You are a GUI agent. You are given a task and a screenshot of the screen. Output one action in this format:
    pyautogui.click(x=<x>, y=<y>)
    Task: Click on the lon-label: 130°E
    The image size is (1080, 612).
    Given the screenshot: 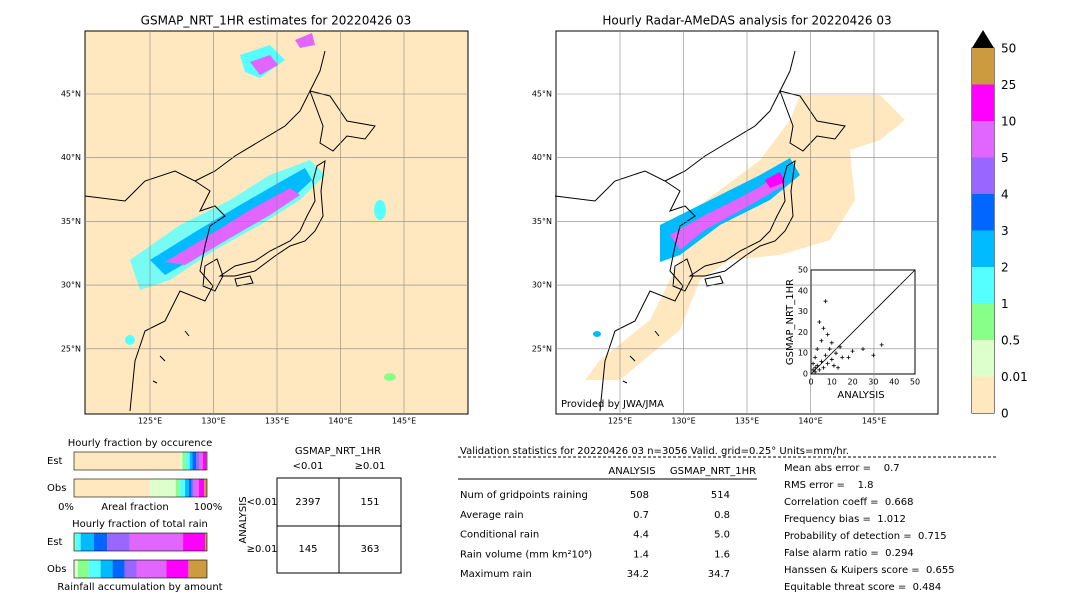 What is the action you would take?
    pyautogui.click(x=683, y=421)
    